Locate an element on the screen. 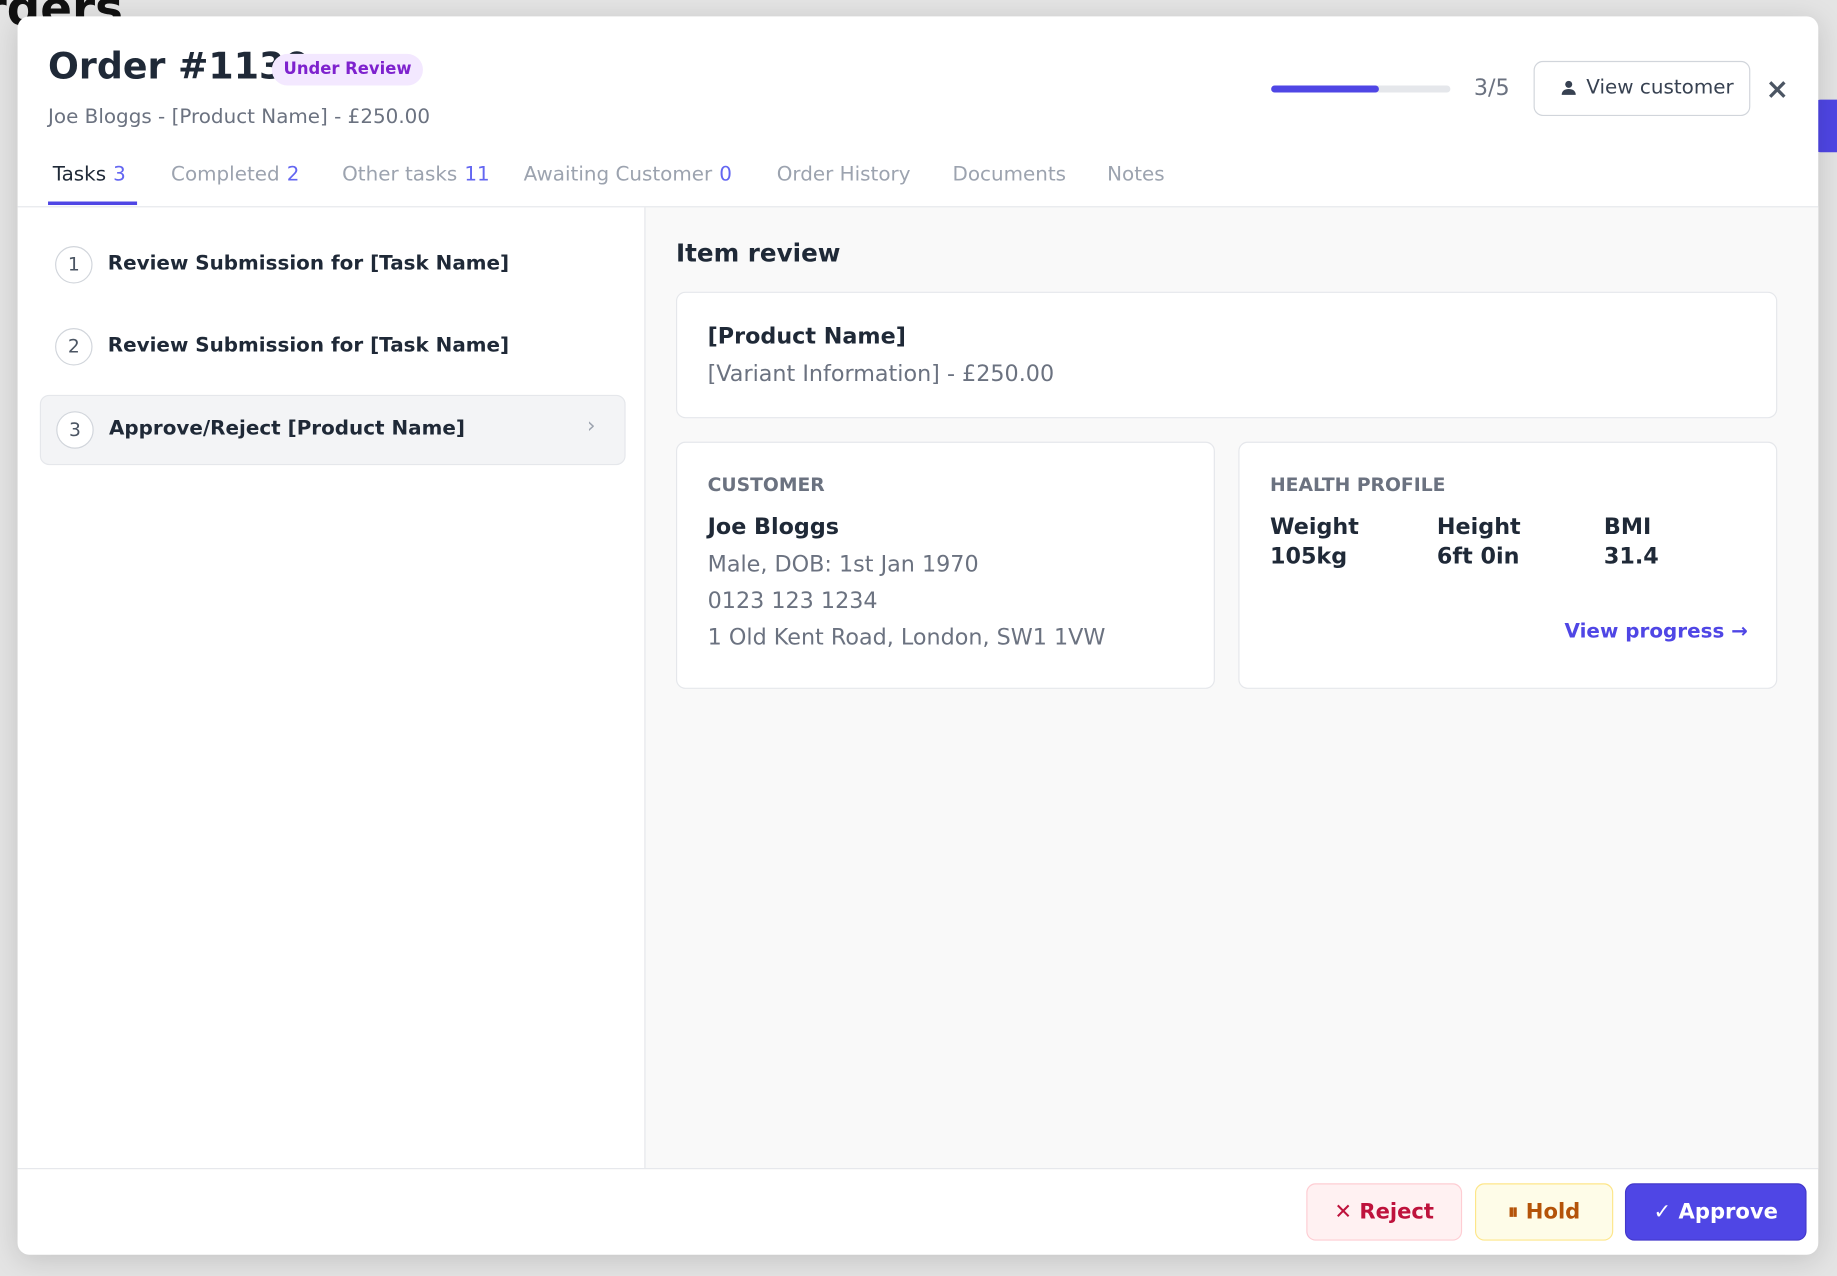 Image resolution: width=1837 pixels, height=1276 pixels. background-button is located at coordinates (1825, 126).